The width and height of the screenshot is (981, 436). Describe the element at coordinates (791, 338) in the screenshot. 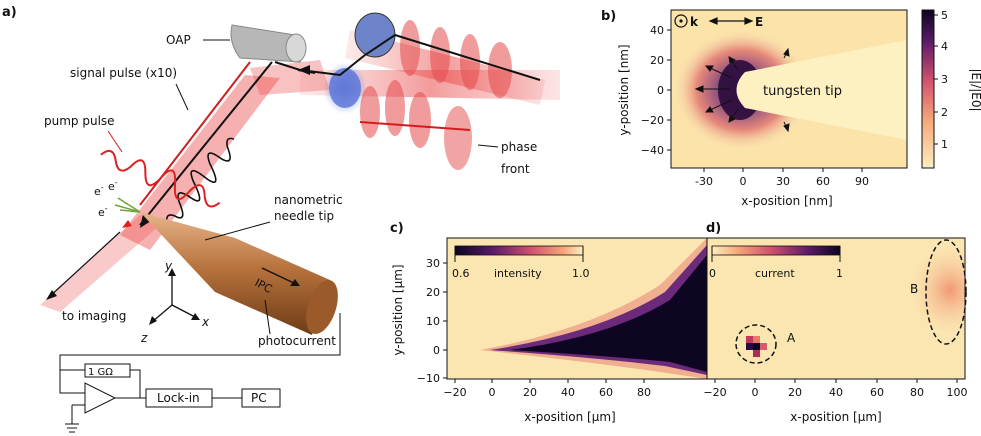

I see `marker-a-label: A` at that location.